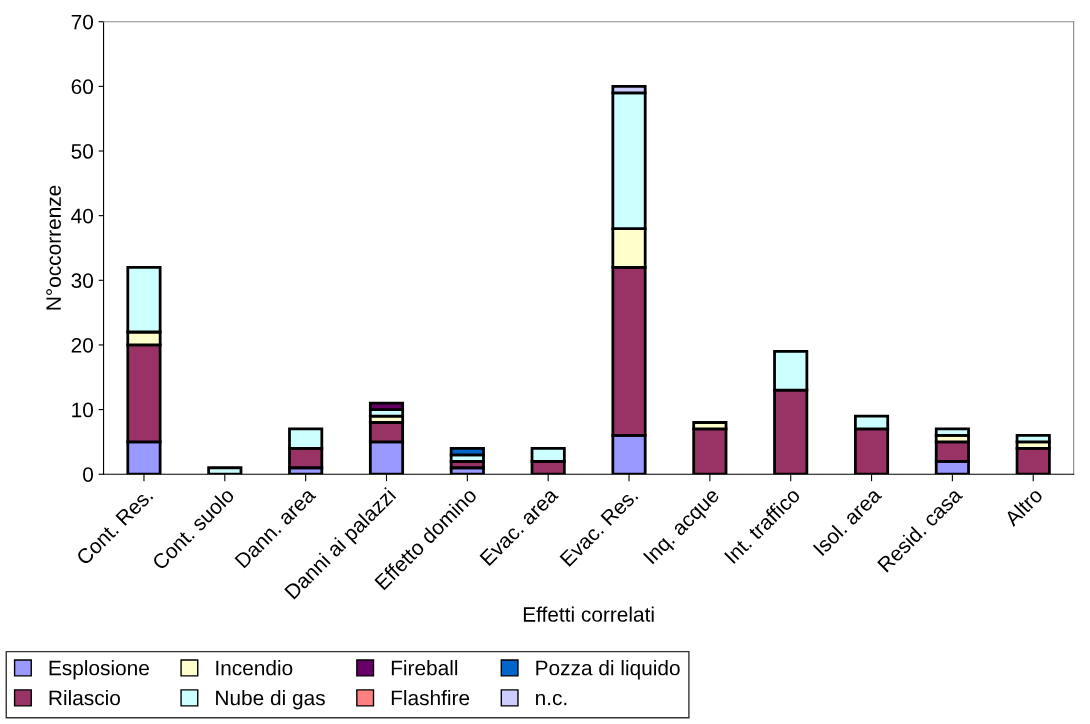  What do you see at coordinates (430, 698) in the screenshot?
I see `legend-label: Flashfire` at bounding box center [430, 698].